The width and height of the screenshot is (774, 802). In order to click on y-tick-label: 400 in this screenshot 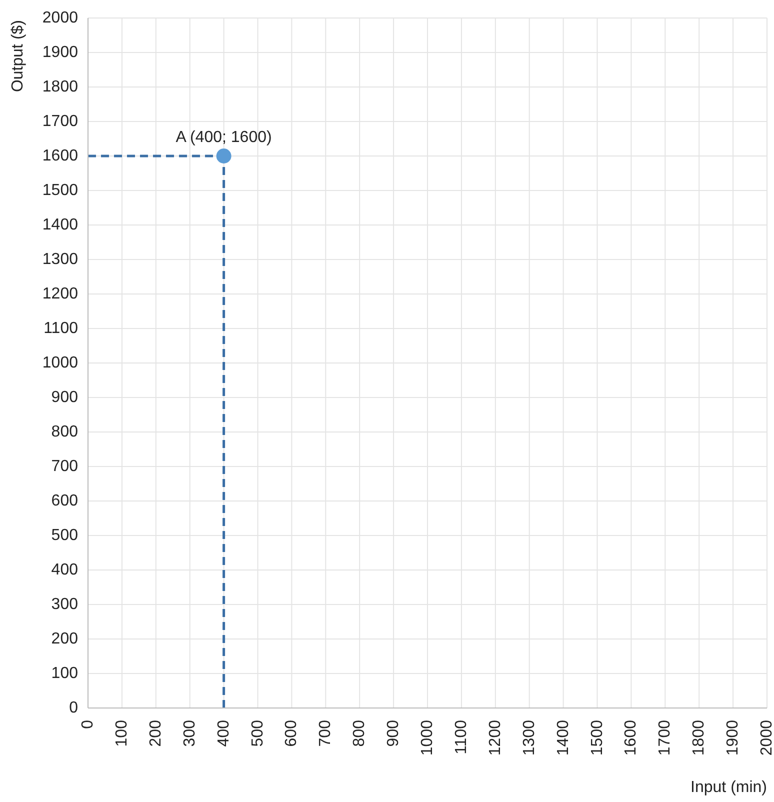, I will do `click(64, 570)`.